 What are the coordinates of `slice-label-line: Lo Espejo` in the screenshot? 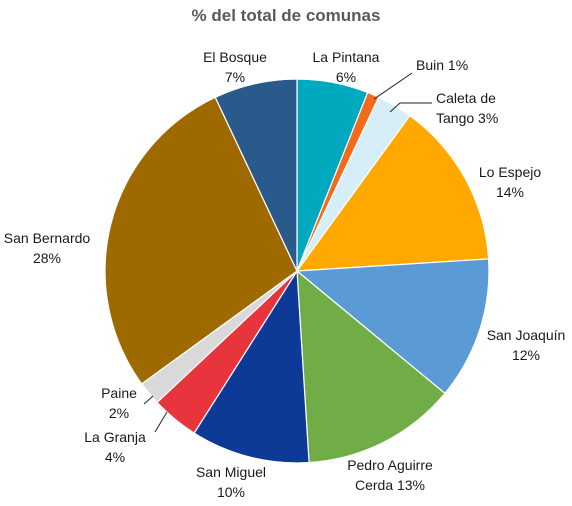 It's located at (510, 172).